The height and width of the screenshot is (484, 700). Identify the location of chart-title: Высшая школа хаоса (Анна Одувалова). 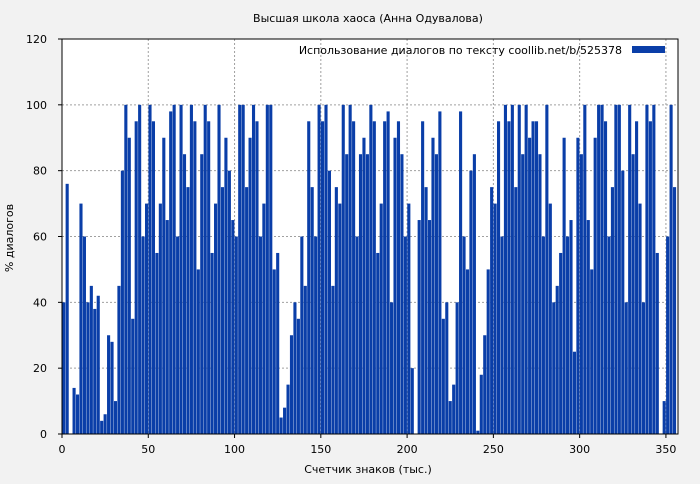
(368, 18).